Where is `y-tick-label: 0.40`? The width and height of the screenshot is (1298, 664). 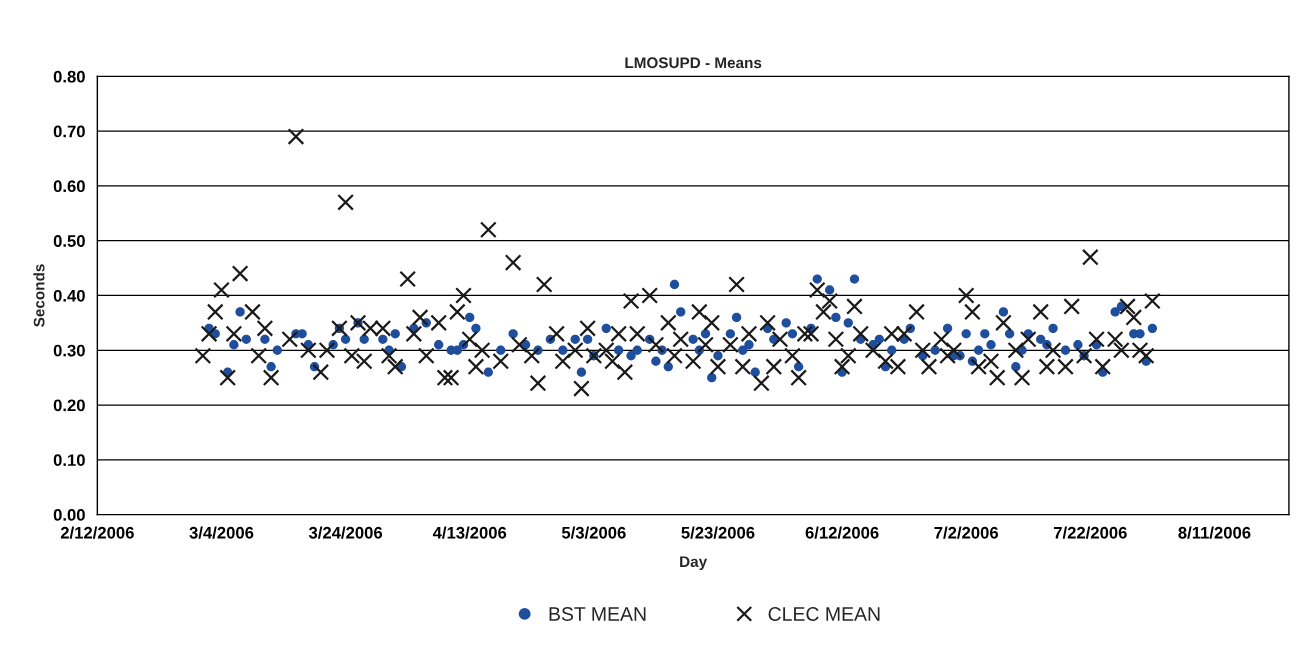
y-tick-label: 0.40 is located at coordinates (69, 295).